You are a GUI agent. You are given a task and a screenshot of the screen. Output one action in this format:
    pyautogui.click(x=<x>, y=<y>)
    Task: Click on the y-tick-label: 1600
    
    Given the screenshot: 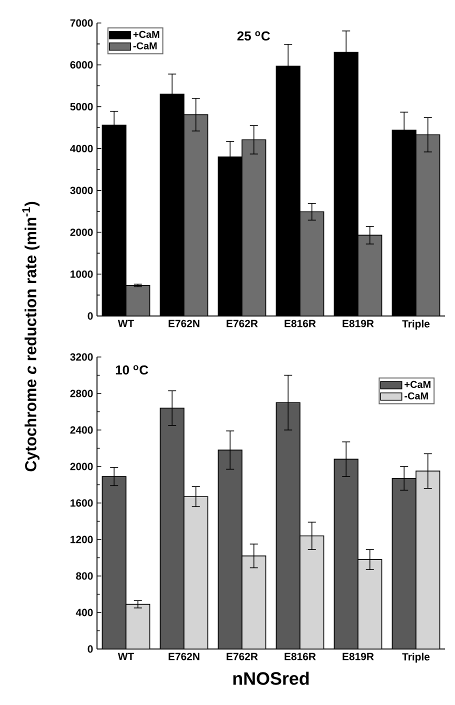 What is the action you would take?
    pyautogui.click(x=81, y=503)
    